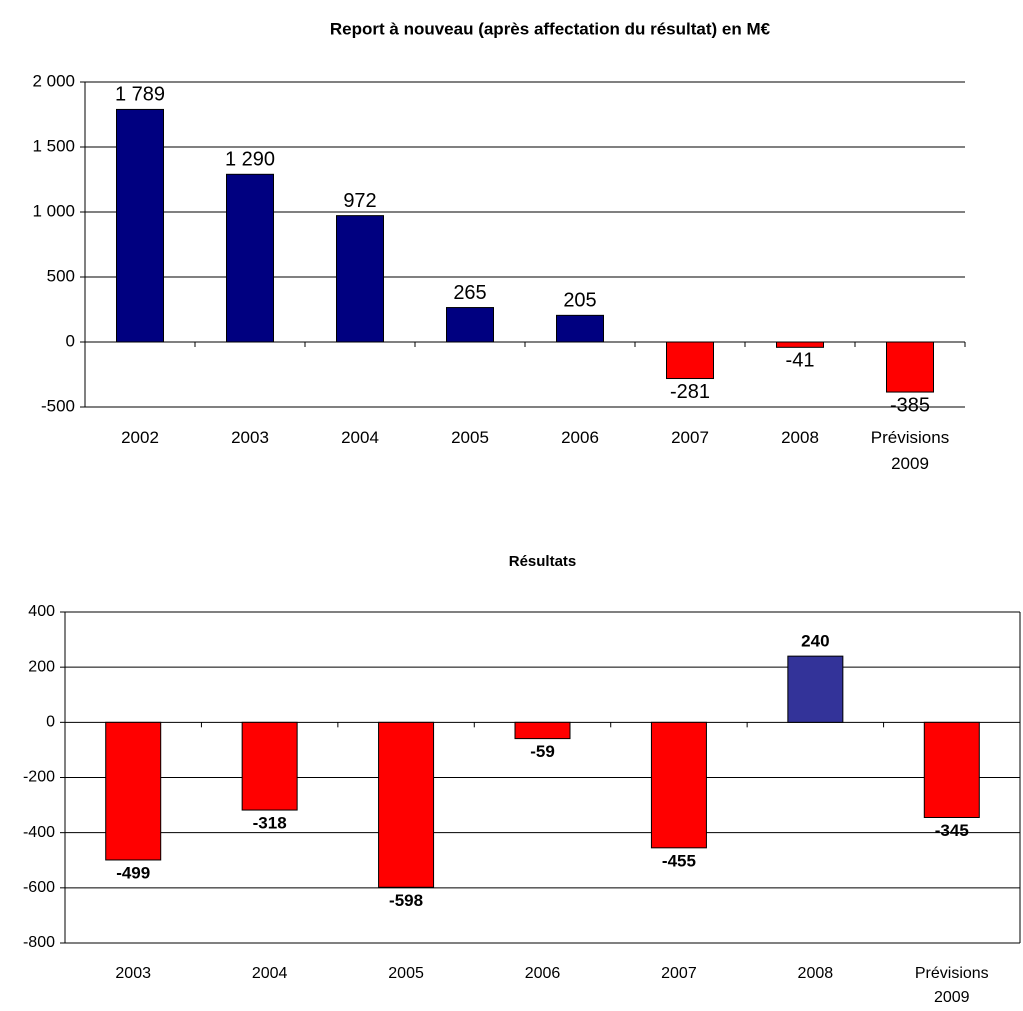  Describe the element at coordinates (39, 777) in the screenshot. I see `y-tick-label: -200` at that location.